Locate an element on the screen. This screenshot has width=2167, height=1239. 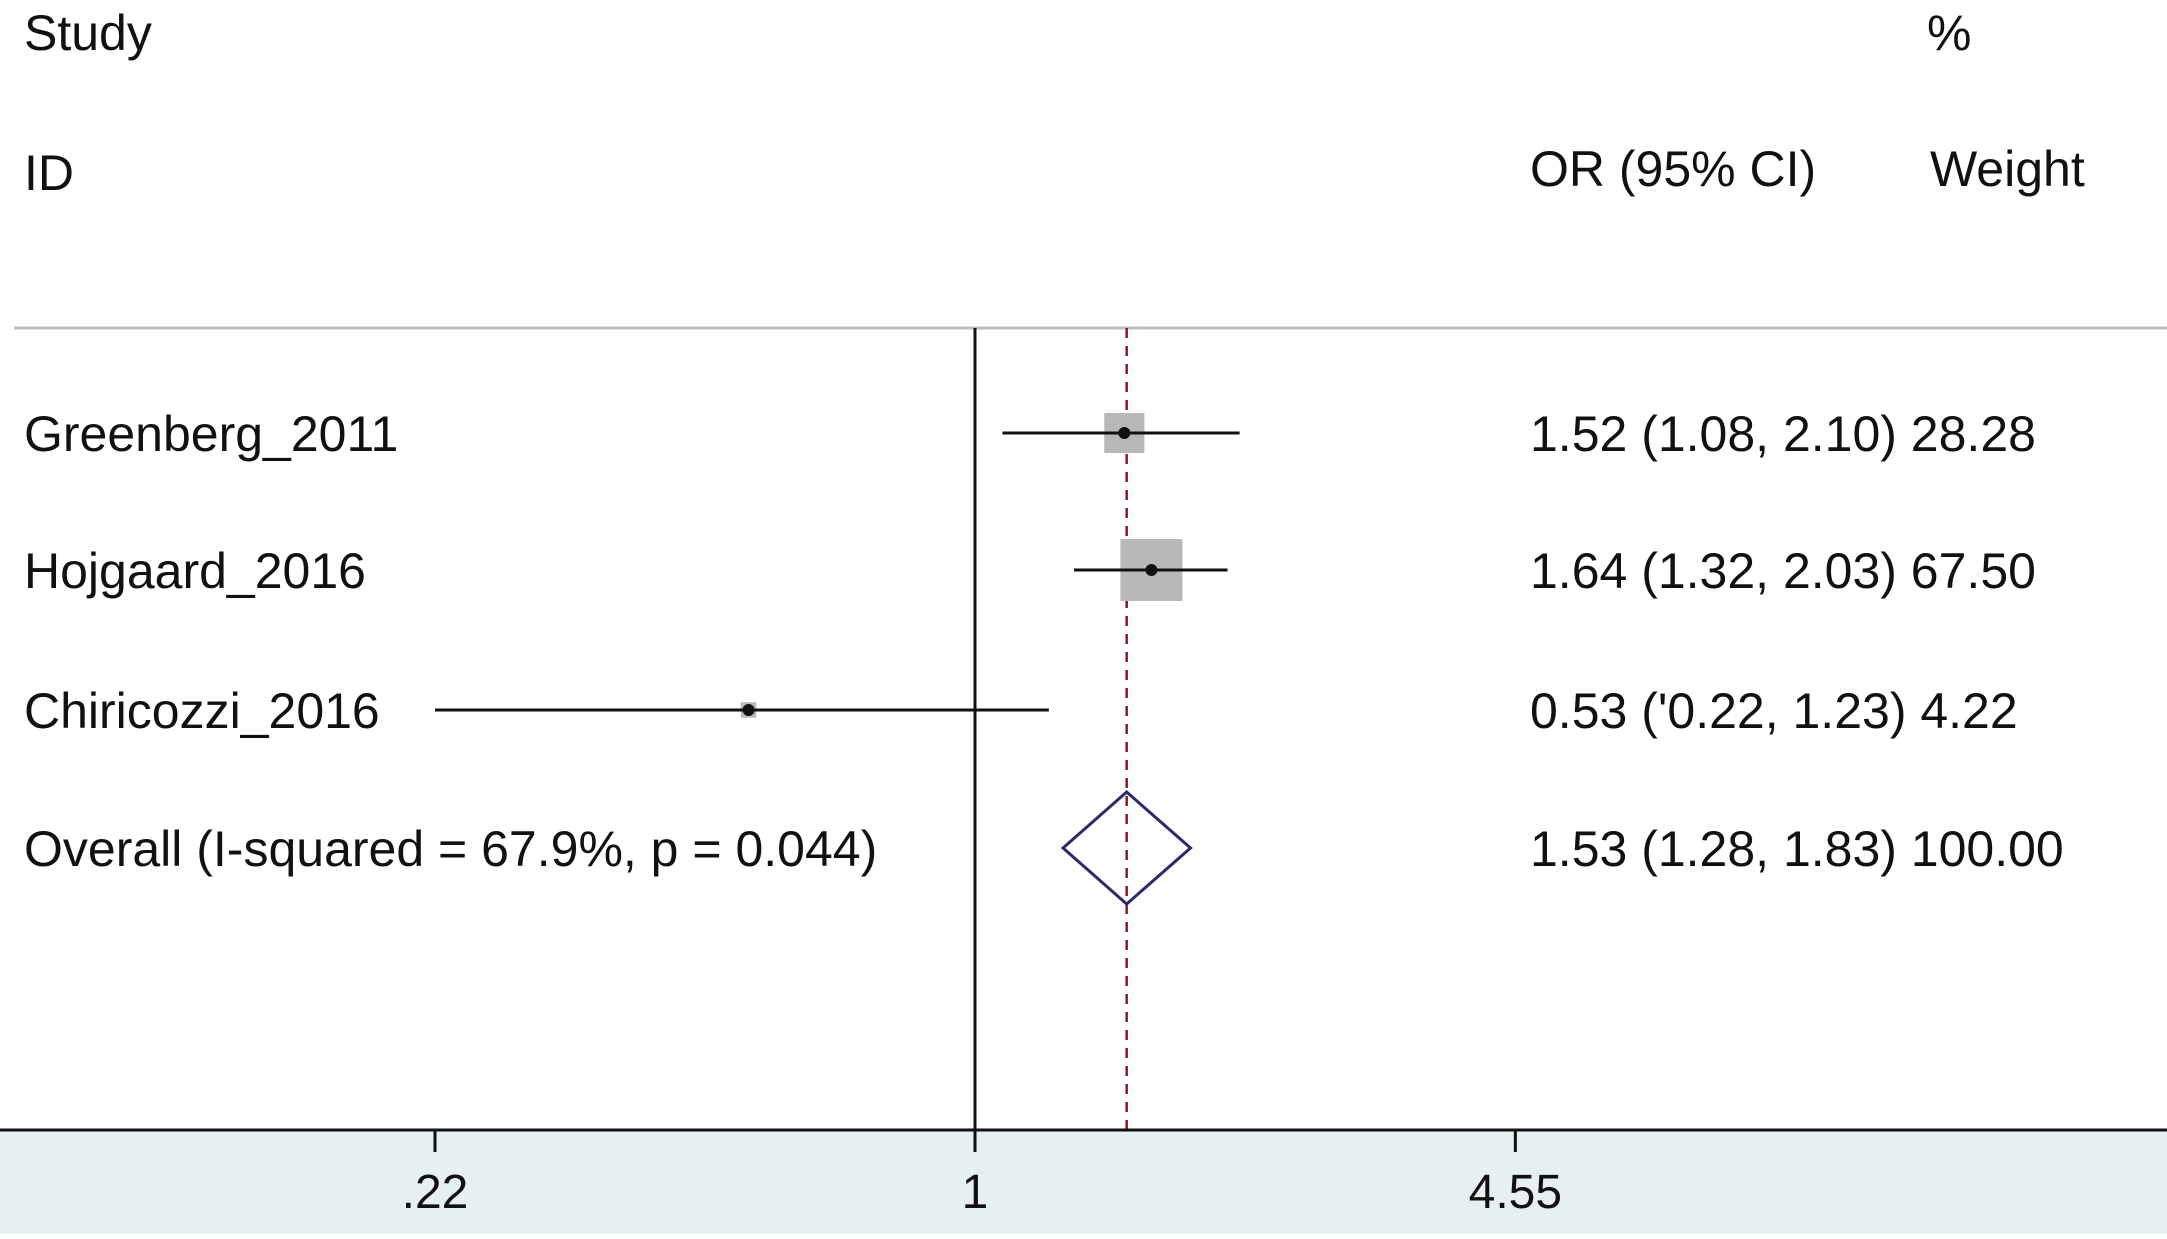
study-estimate-text: 0.53 ('0.22, 1.23) 4.22 is located at coordinates (1774, 711).